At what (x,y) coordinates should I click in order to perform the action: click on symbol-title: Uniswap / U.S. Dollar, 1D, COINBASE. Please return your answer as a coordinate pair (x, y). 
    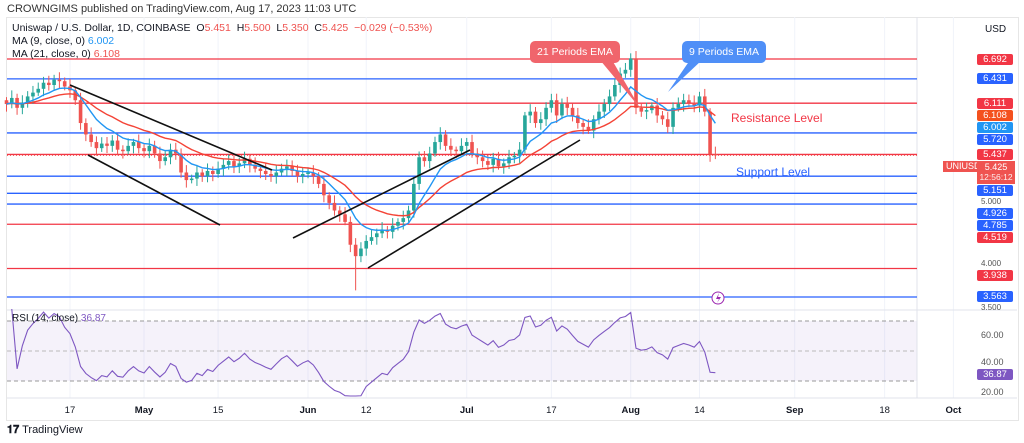
    Looking at the image, I should click on (101, 28).